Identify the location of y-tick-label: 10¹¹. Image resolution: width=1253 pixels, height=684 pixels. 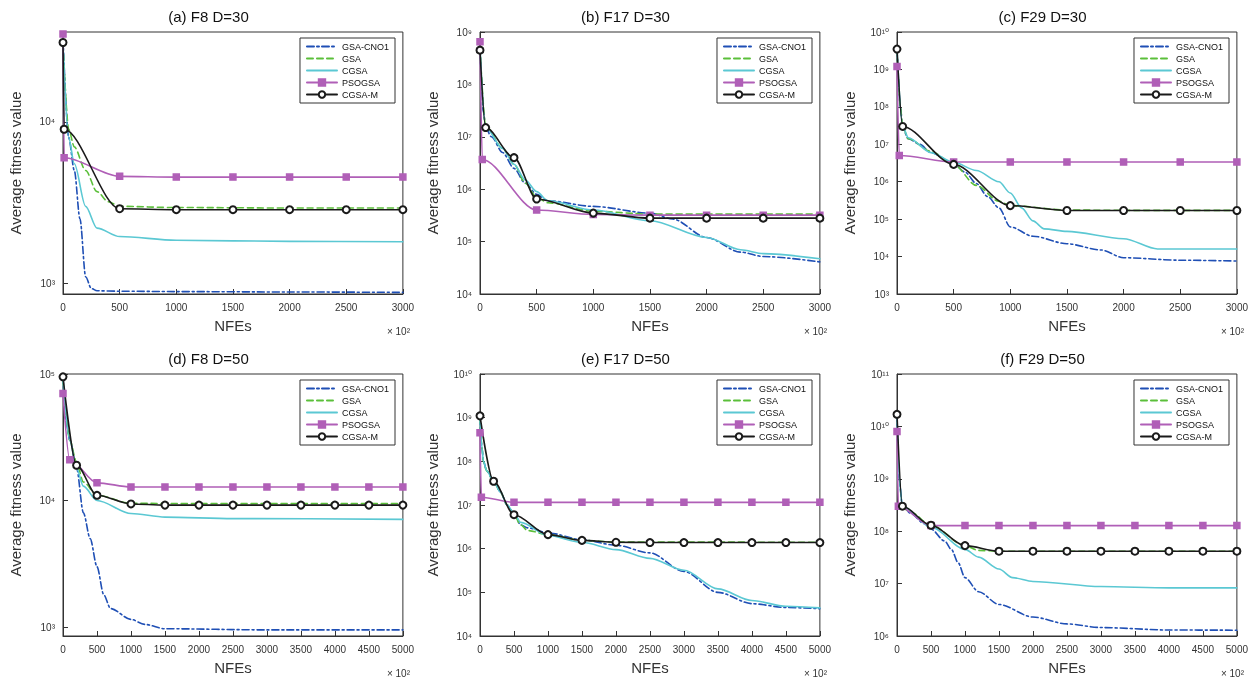
(880, 374).